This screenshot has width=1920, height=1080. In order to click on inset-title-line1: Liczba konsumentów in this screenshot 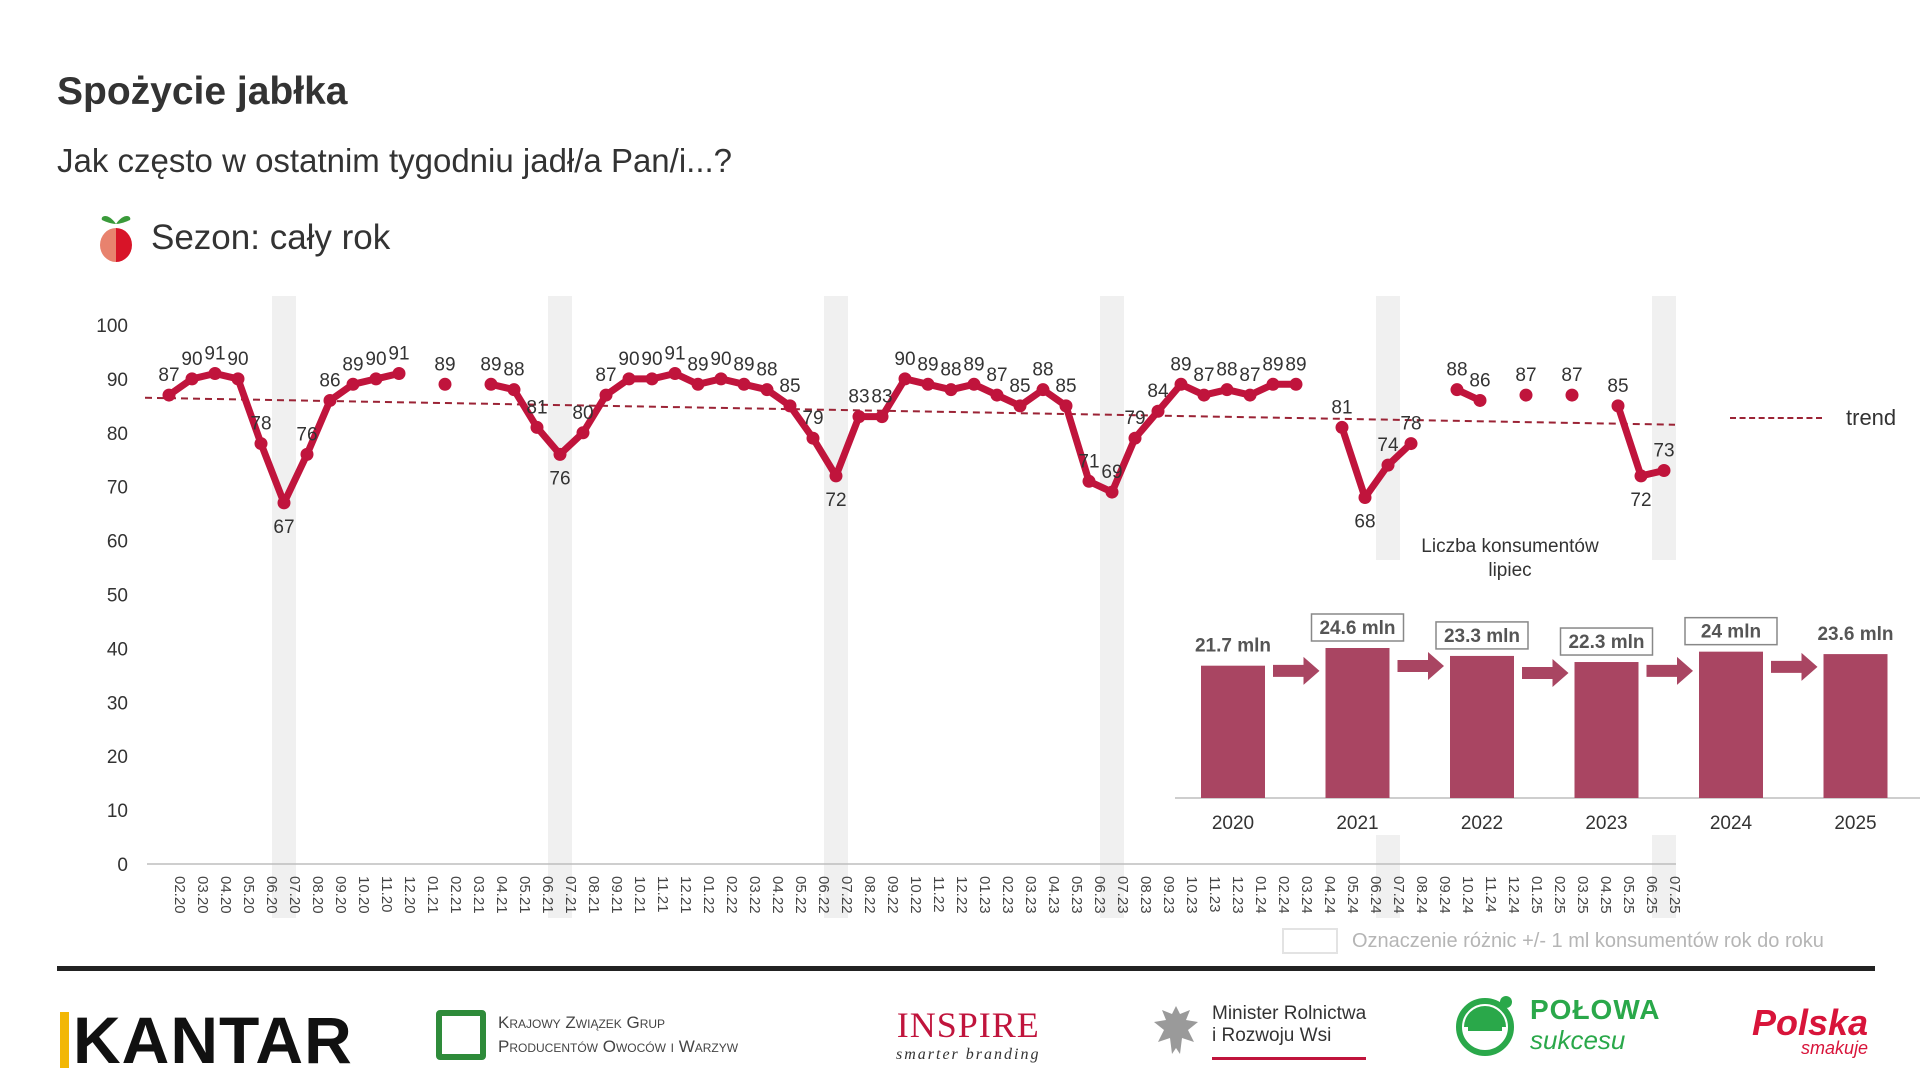, I will do `click(1510, 546)`.